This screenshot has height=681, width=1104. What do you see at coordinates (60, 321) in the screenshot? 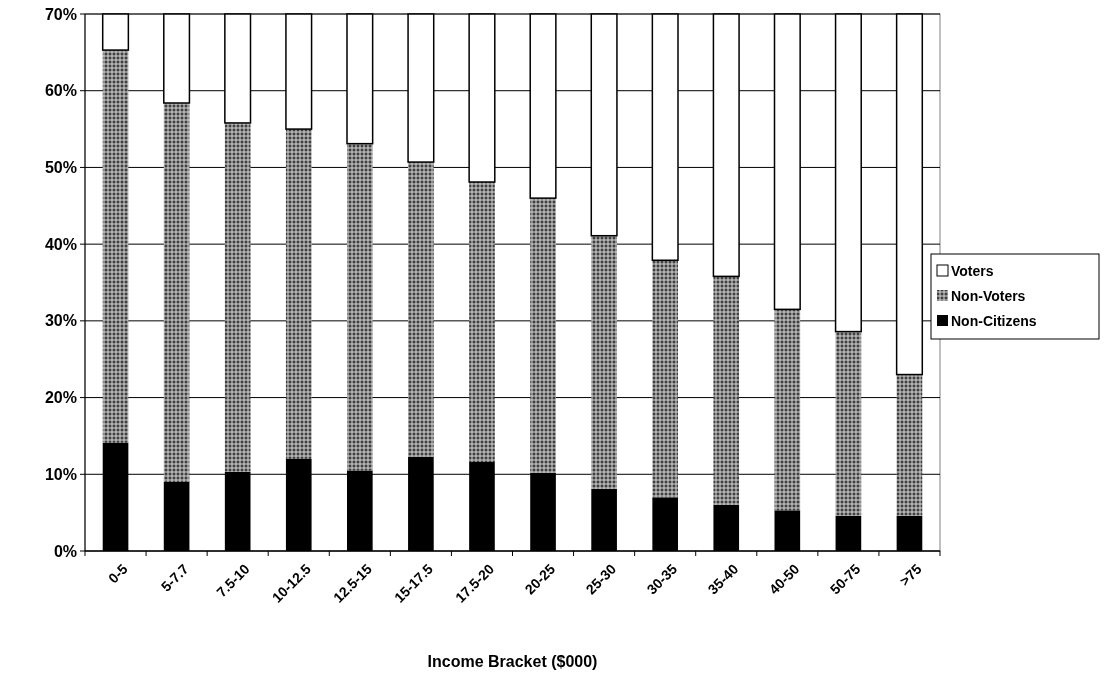
I see `y-tick-label: 30%` at bounding box center [60, 321].